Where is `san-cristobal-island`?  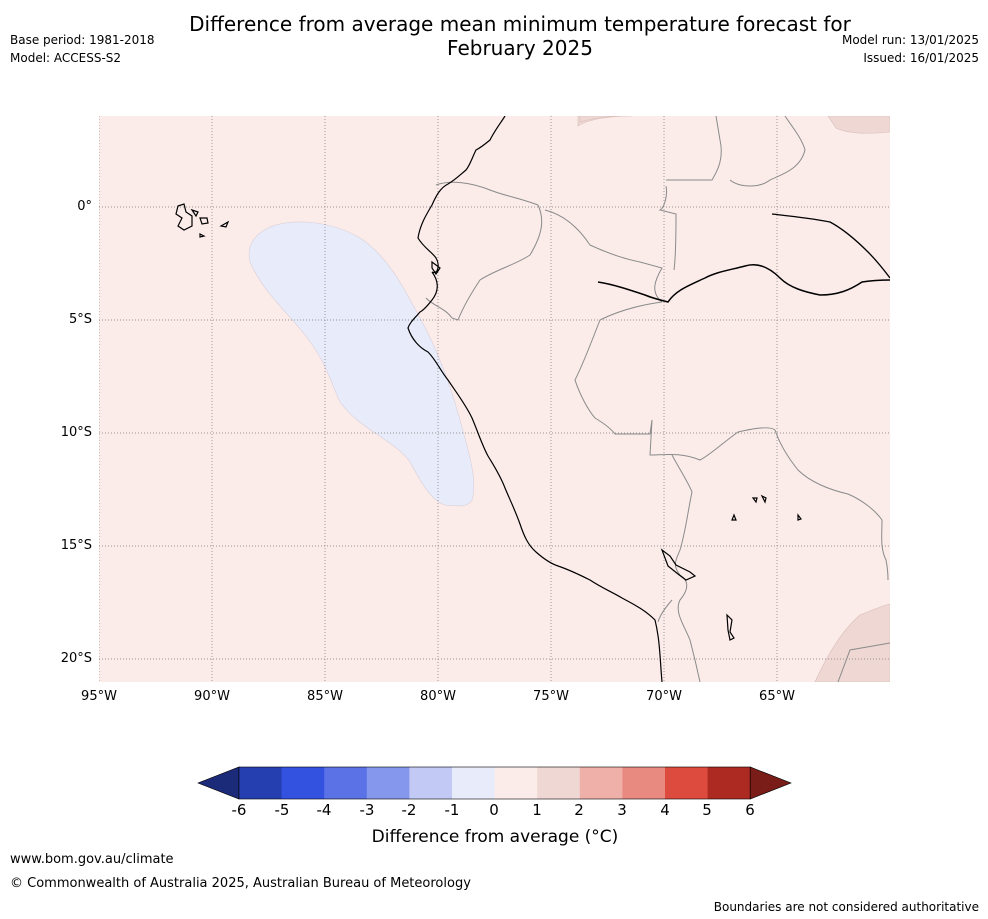
san-cristobal-island is located at coordinates (224, 224).